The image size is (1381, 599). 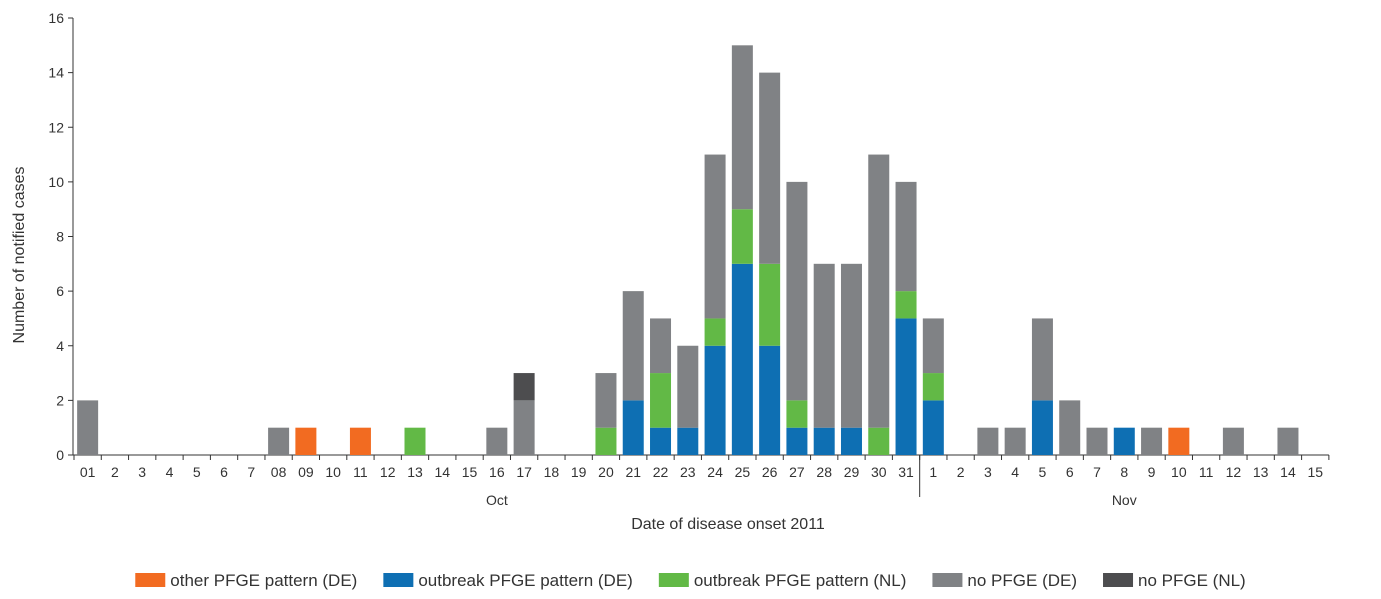 What do you see at coordinates (797, 472) in the screenshot?
I see `x-tick-label: 27` at bounding box center [797, 472].